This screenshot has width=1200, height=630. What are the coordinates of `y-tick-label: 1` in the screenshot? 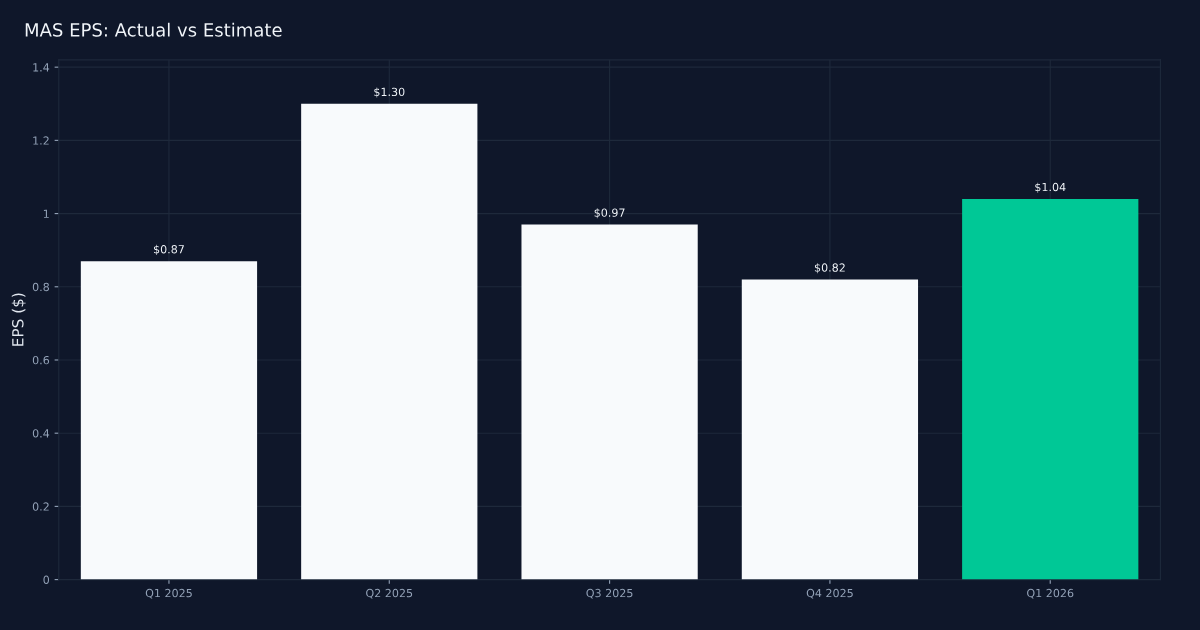 It's located at (46, 213).